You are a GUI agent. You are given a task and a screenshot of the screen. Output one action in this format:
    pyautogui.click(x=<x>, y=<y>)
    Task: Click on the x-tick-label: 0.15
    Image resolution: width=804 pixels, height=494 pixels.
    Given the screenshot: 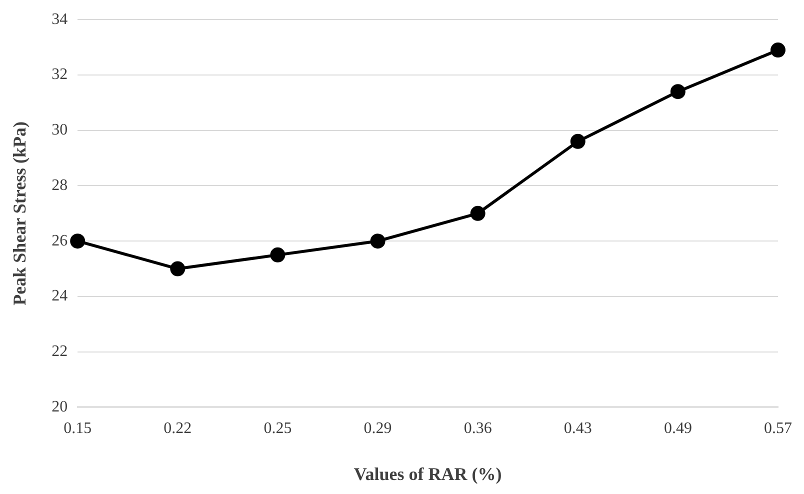 What is the action you would take?
    pyautogui.click(x=78, y=429)
    